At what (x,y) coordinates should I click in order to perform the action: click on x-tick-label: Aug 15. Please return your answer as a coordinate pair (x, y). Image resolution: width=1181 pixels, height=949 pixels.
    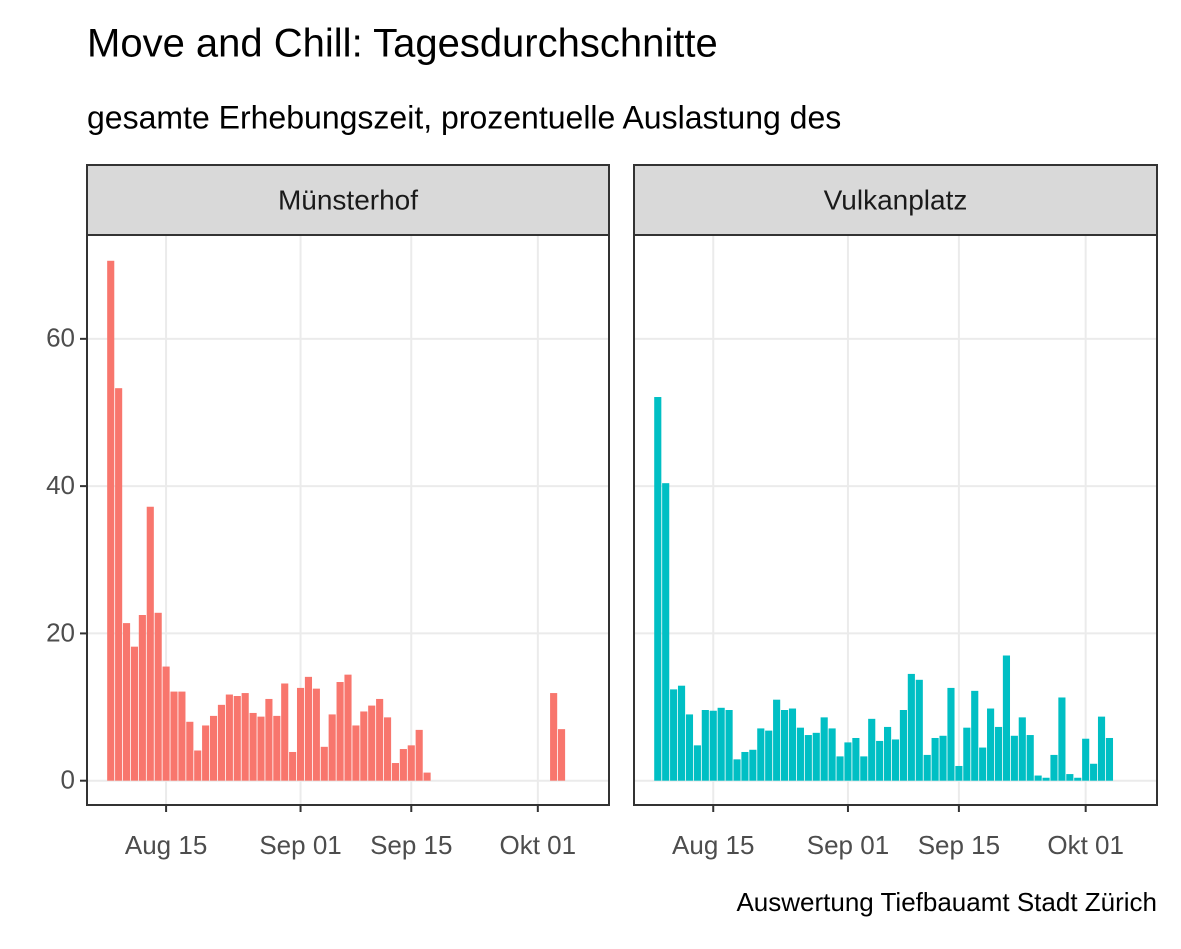
    Looking at the image, I should click on (166, 845).